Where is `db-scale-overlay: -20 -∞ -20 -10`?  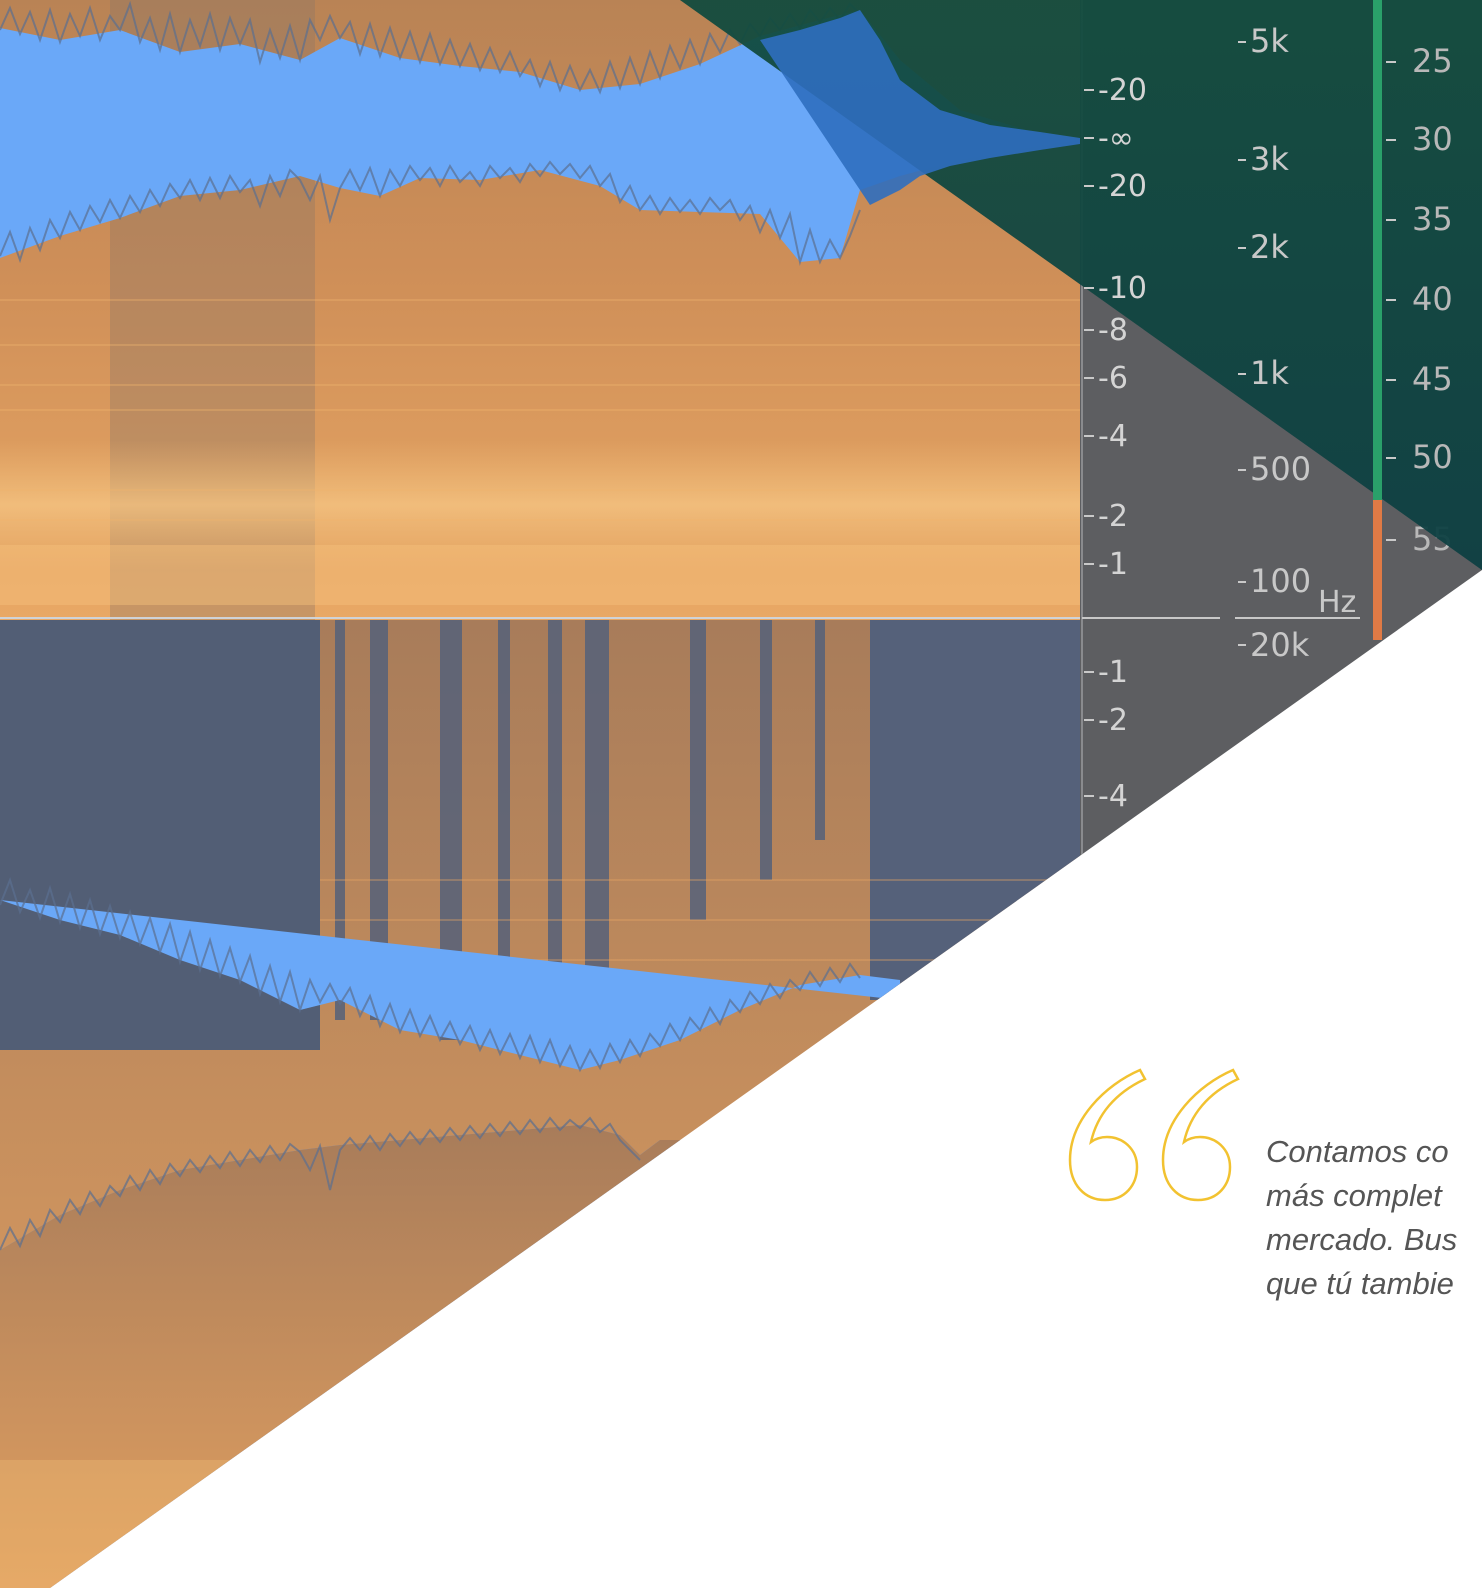
db-scale-overlay: -20 -∞ -20 -10 is located at coordinates (1115, 189).